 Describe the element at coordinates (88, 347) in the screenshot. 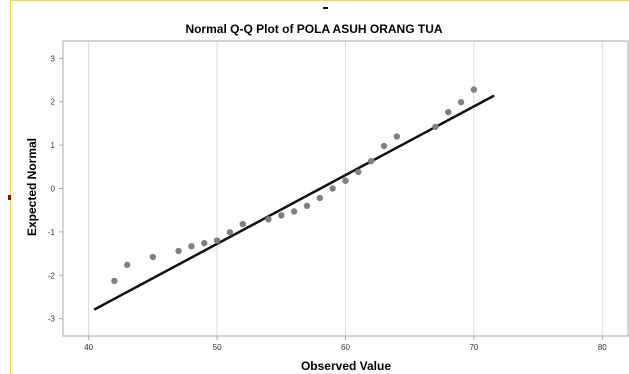

I see `x-tick-label: 40` at that location.